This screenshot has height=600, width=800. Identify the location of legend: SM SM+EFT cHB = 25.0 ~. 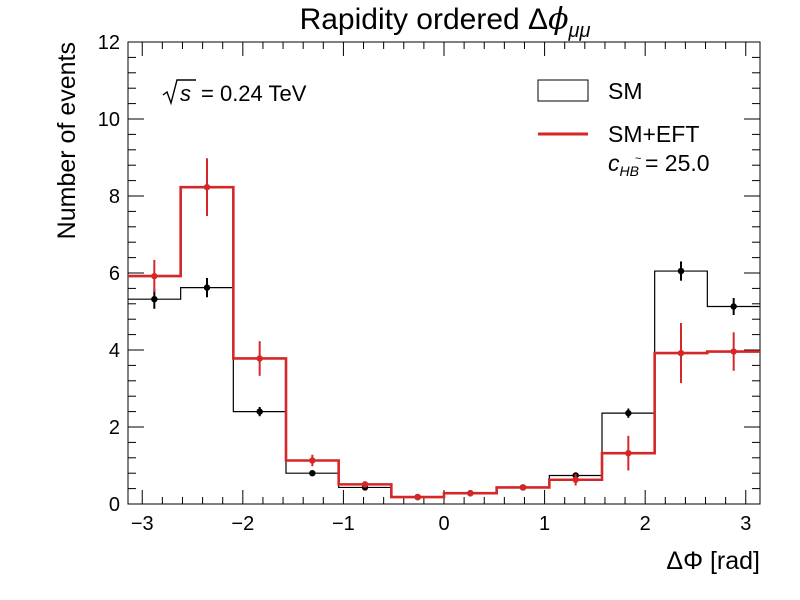
(623, 128).